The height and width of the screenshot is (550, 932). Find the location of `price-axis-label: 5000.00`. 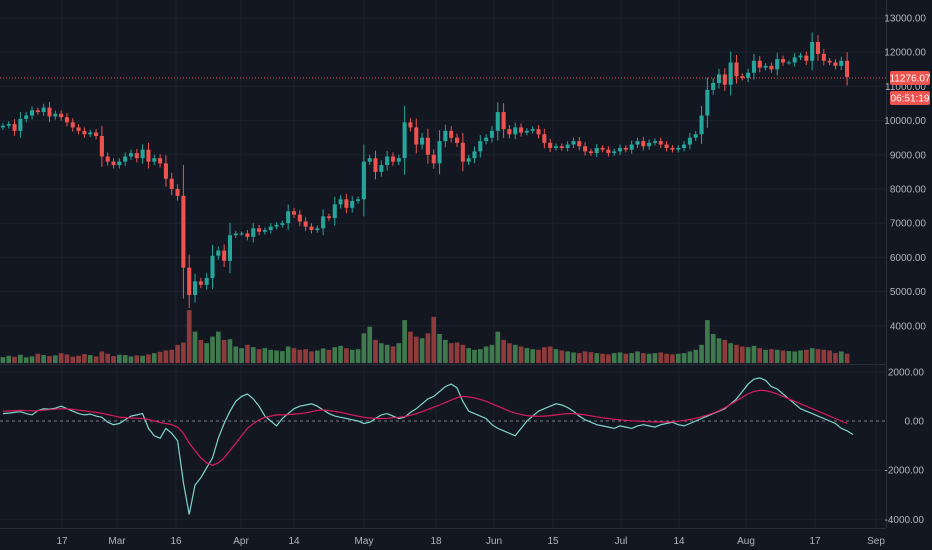

price-axis-label: 5000.00 is located at coordinates (908, 292).